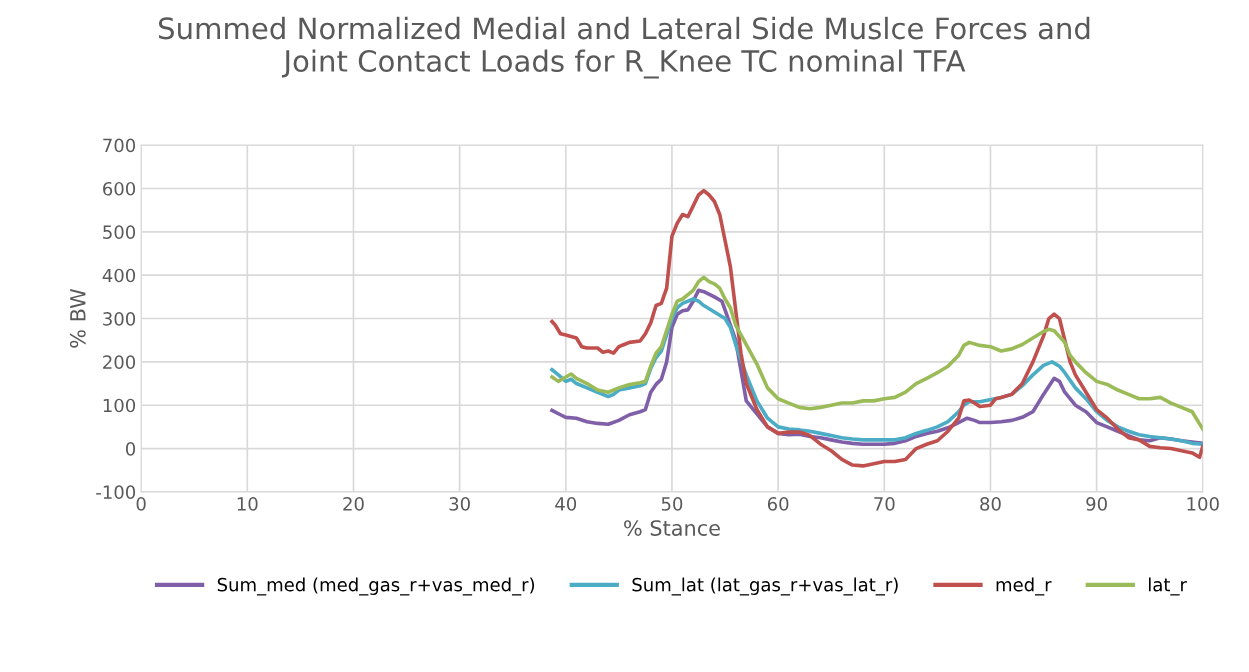  I want to click on y-tick-label: 100, so click(119, 405).